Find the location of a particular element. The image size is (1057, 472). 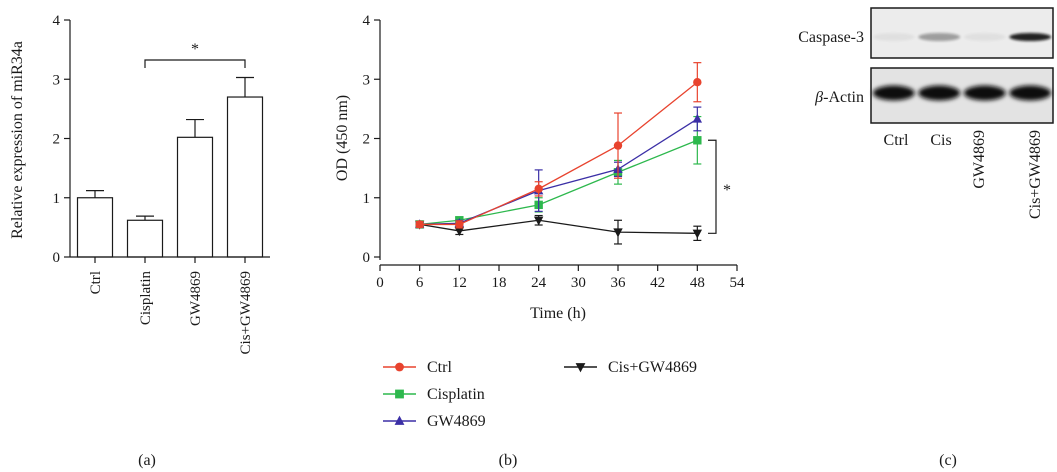

bar-chart-y-tick-label: 0 is located at coordinates (57, 258).